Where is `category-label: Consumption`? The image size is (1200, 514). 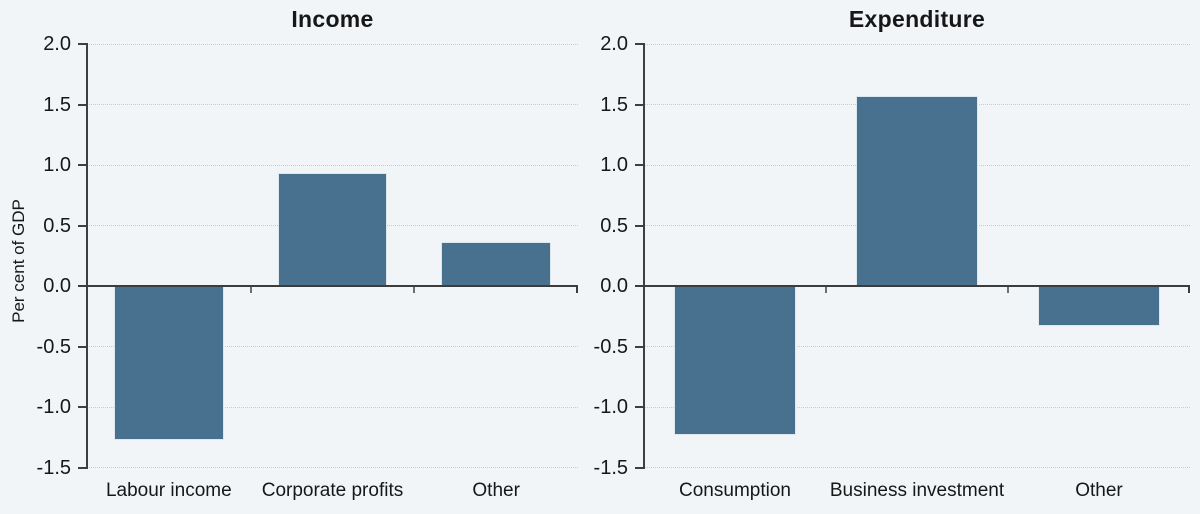
category-label: Consumption is located at coordinates (735, 490).